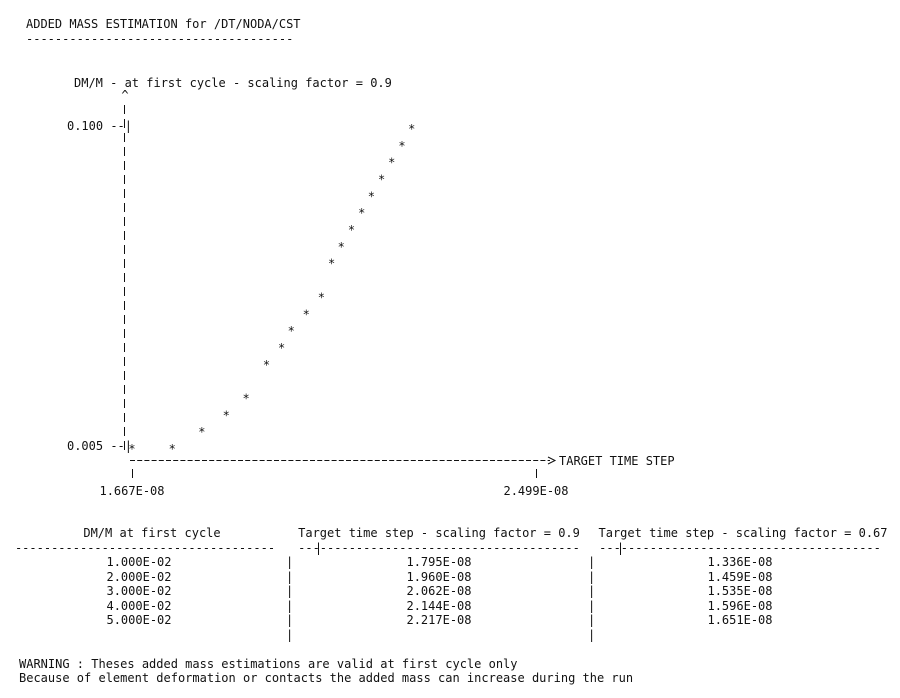 The height and width of the screenshot is (698, 900). Describe the element at coordinates (291, 331) in the screenshot. I see `data-point-8: *` at that location.